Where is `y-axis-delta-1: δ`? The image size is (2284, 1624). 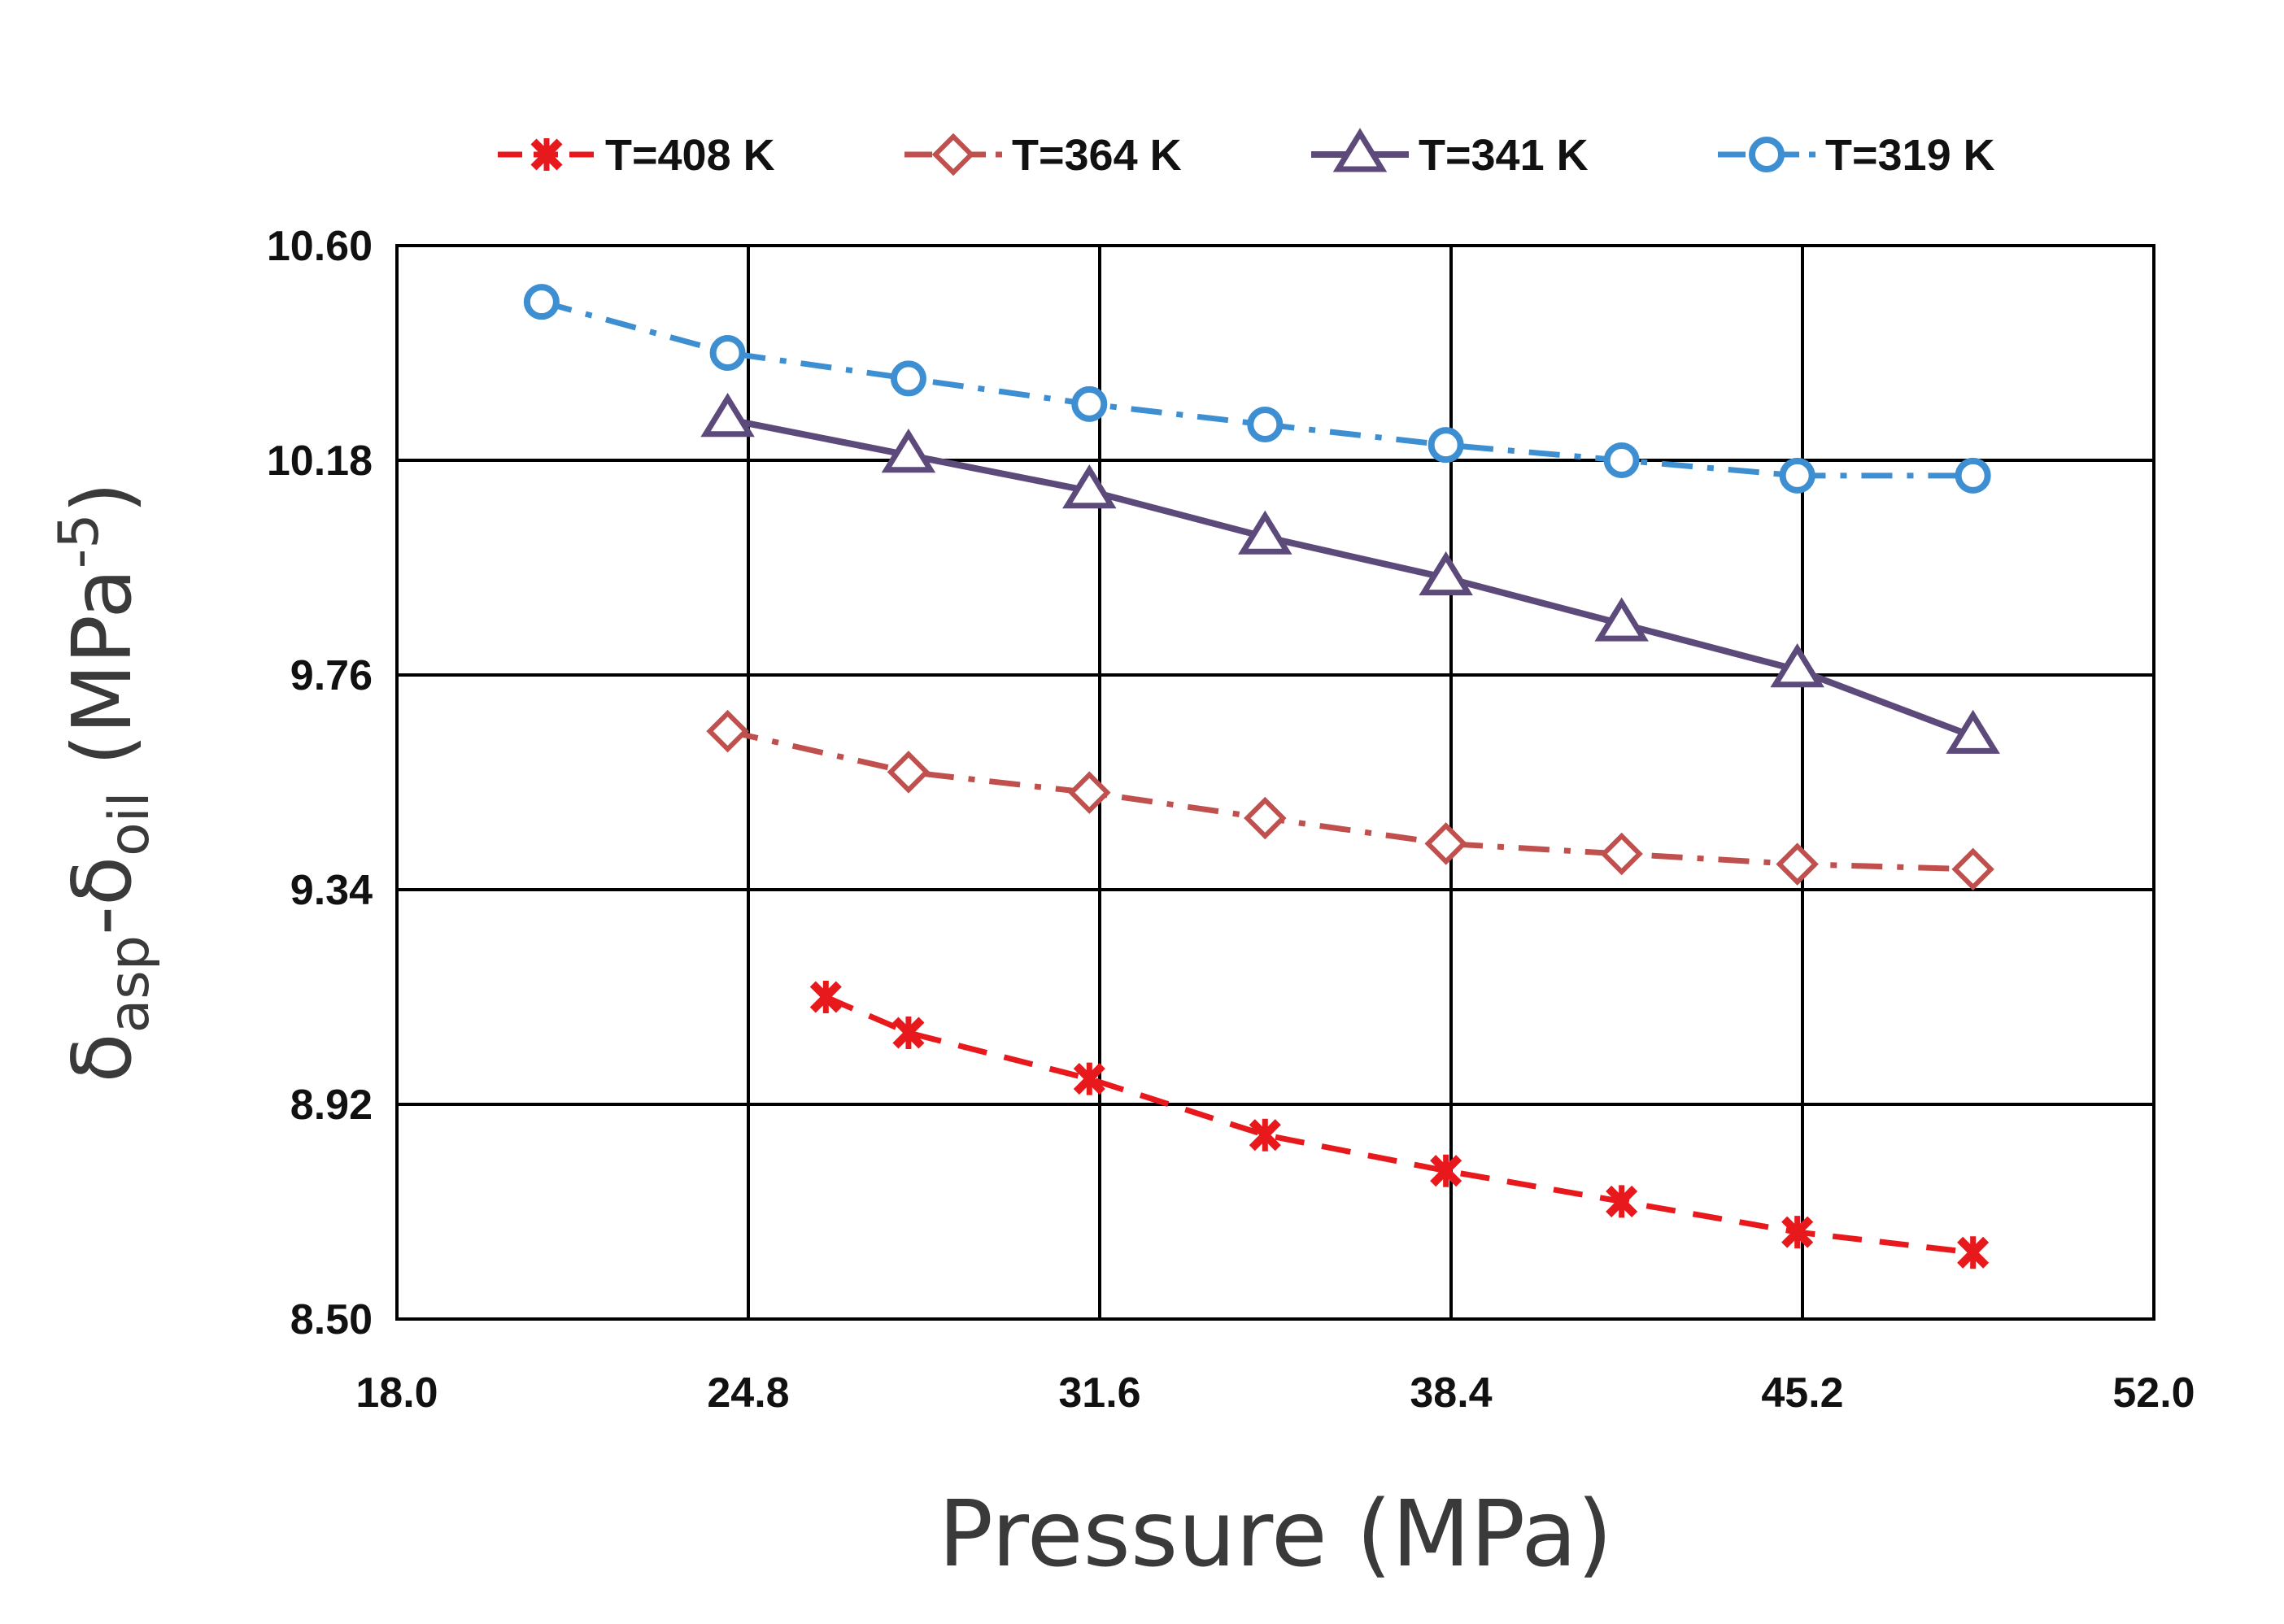 y-axis-delta-1: δ is located at coordinates (102, 1057).